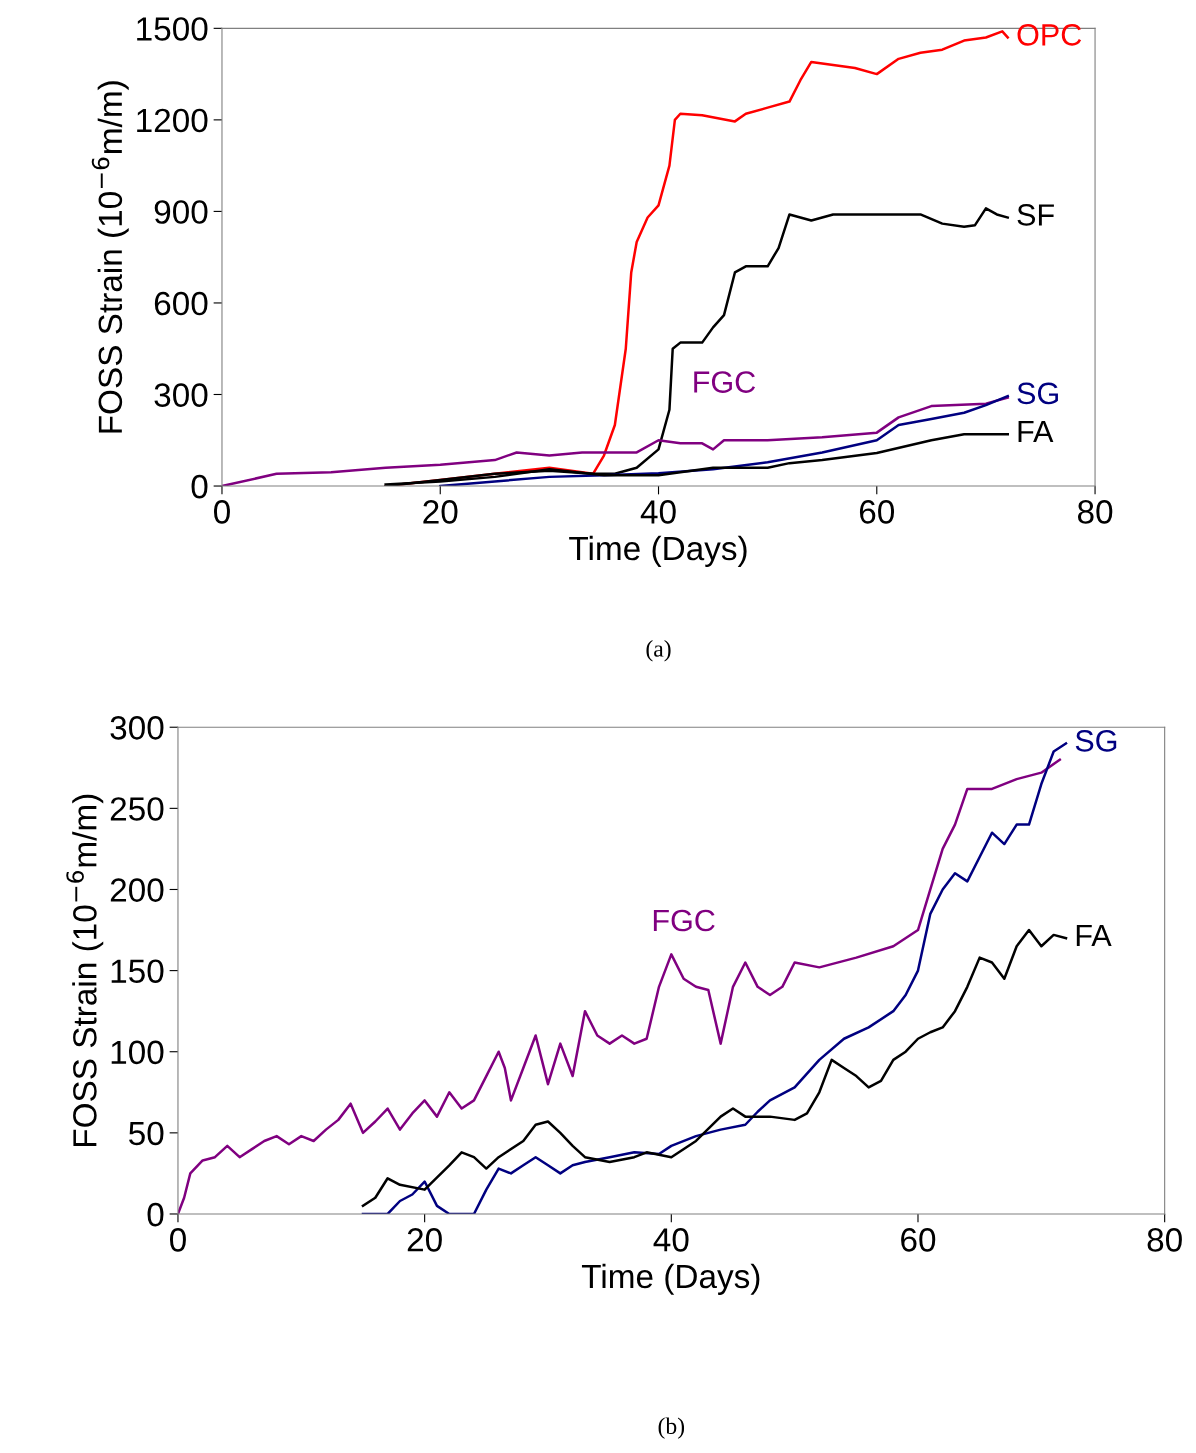 Image resolution: width=1196 pixels, height=1453 pixels. What do you see at coordinates (1049, 35) in the screenshot?
I see `series-label: OPC` at bounding box center [1049, 35].